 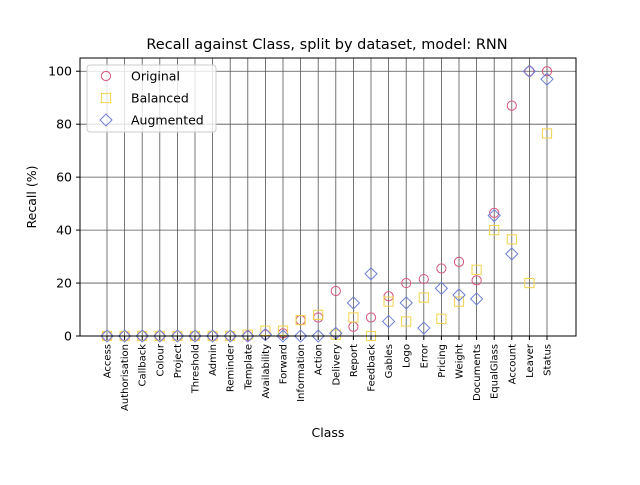 What do you see at coordinates (476, 269) in the screenshot?
I see `point-balanced-documents` at bounding box center [476, 269].